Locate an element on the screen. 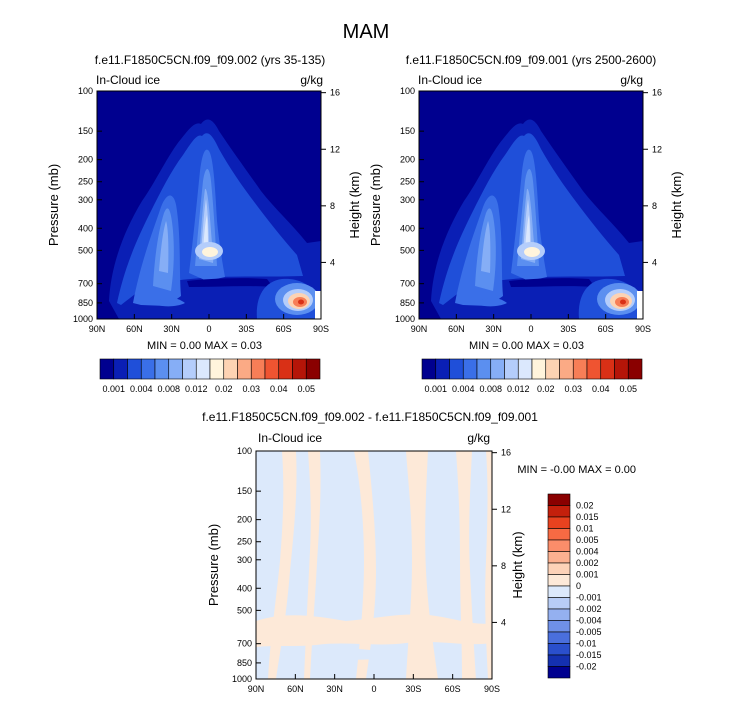  colorbar-label: 0.05 is located at coordinates (628, 389).